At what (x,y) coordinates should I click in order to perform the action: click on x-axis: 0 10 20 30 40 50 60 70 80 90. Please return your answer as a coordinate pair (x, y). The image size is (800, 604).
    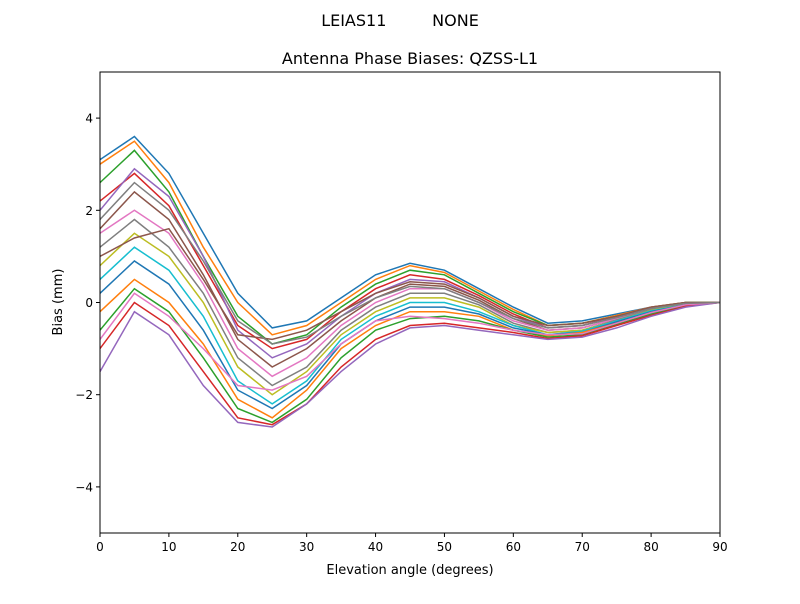
    Looking at the image, I should click on (412, 543).